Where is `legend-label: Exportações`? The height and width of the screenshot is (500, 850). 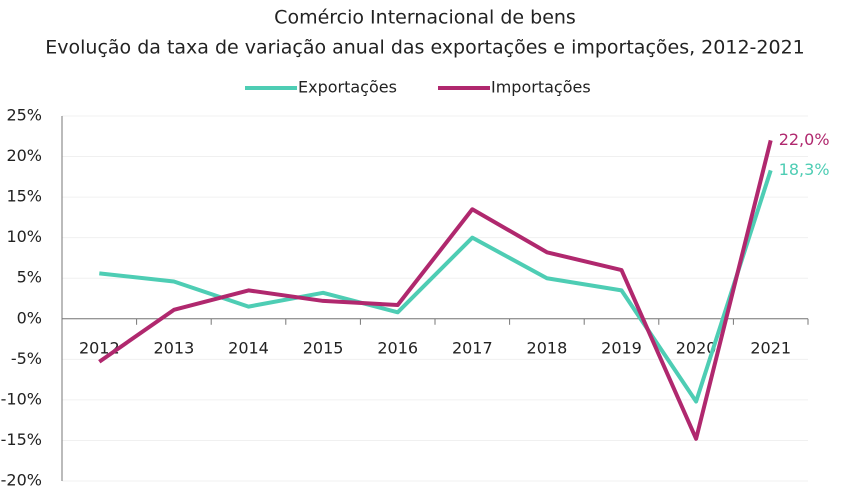
legend-label: Exportações is located at coordinates (347, 87).